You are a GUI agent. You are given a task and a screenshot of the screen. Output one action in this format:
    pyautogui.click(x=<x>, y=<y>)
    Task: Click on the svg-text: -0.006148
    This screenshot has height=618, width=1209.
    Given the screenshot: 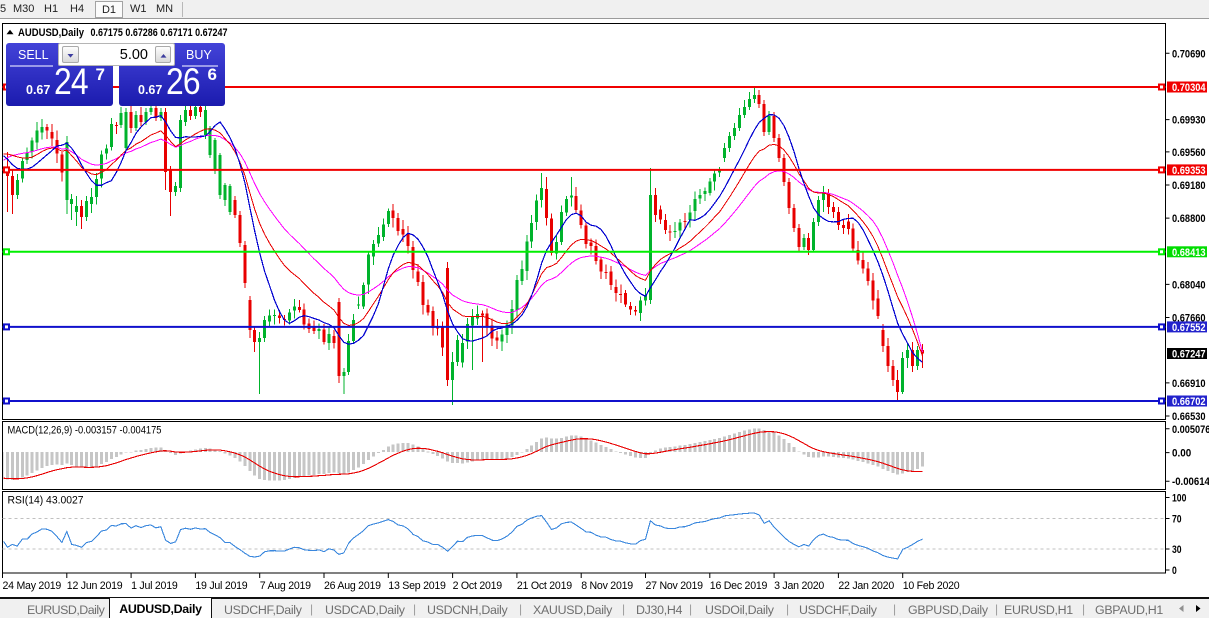 What is the action you would take?
    pyautogui.click(x=1190, y=482)
    